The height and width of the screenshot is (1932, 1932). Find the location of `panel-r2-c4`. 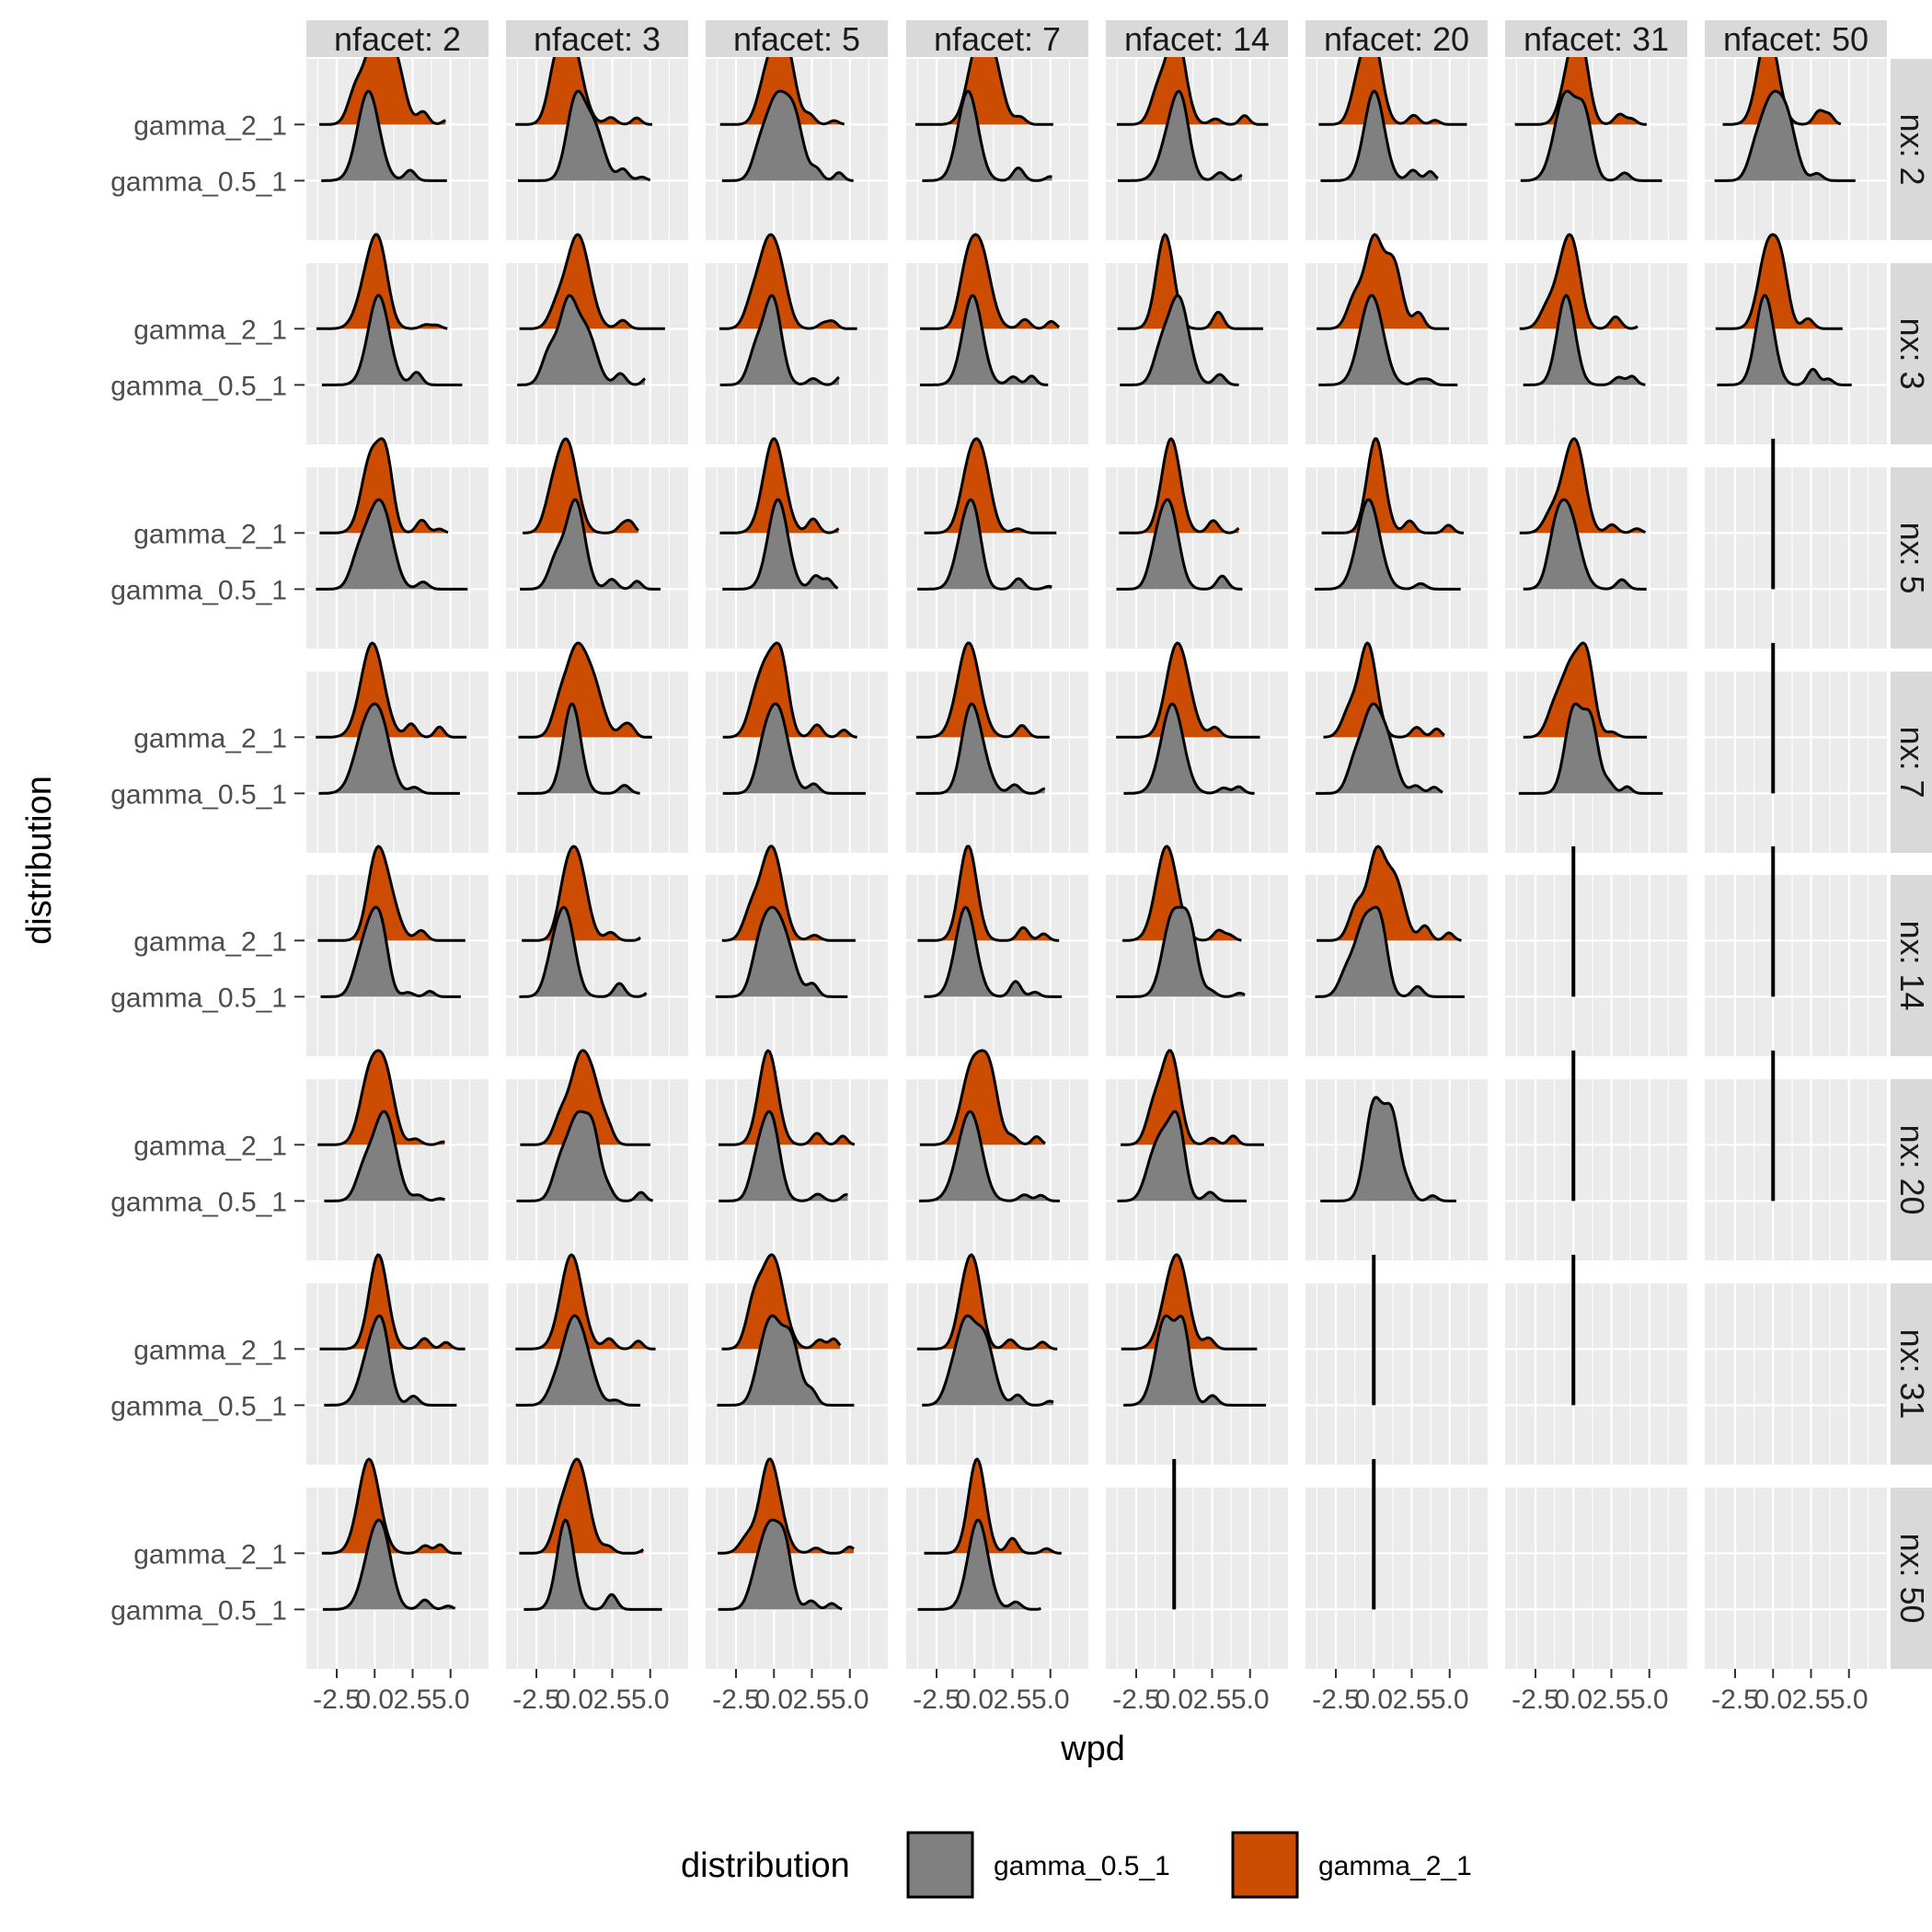

panel-r2-c4 is located at coordinates (997, 338).